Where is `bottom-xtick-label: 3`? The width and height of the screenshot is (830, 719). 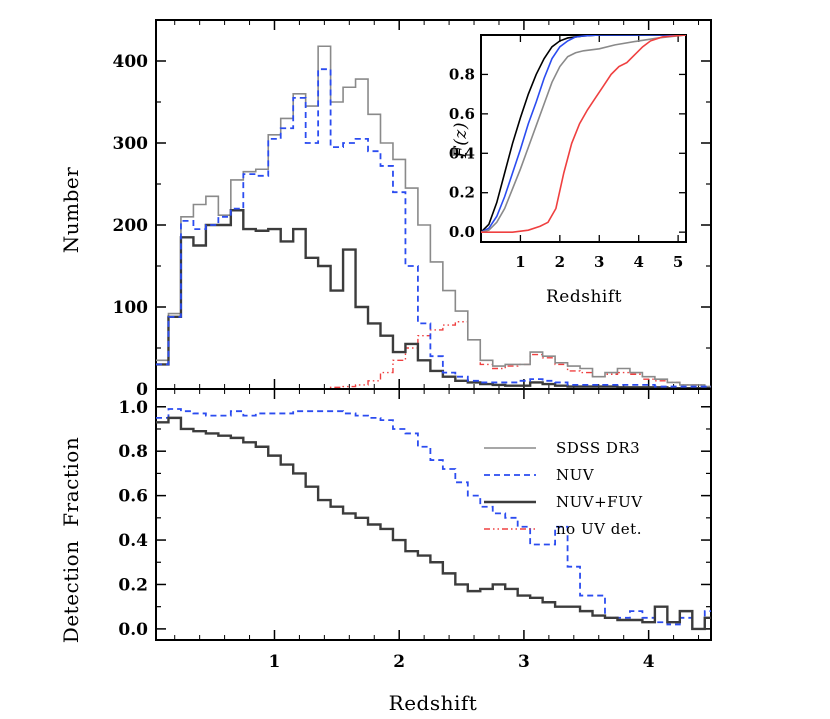
bottom-xtick-label: 3 is located at coordinates (524, 662).